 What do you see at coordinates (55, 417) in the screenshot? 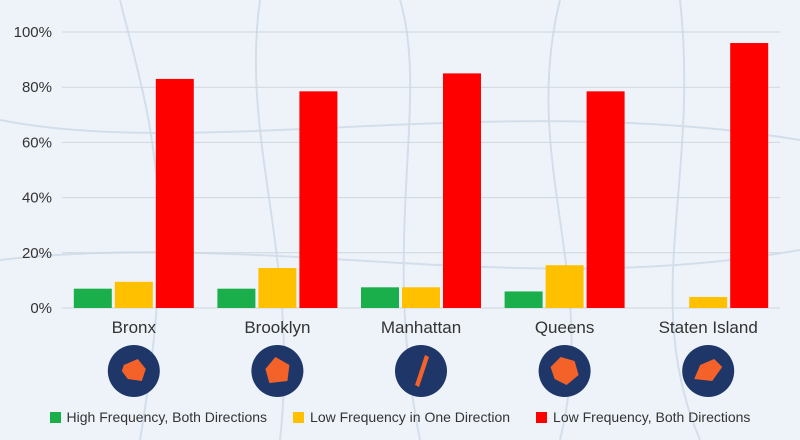
I see `legend-swatch-high-frequency` at bounding box center [55, 417].